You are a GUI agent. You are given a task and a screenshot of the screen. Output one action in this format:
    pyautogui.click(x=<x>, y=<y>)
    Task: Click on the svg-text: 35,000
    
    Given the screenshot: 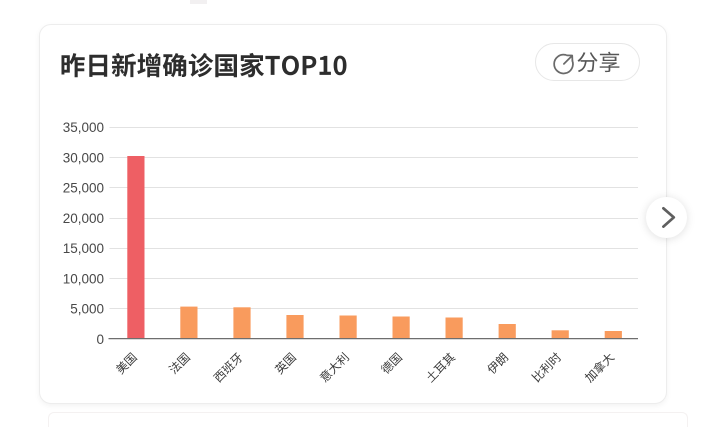 What is the action you would take?
    pyautogui.click(x=83, y=127)
    